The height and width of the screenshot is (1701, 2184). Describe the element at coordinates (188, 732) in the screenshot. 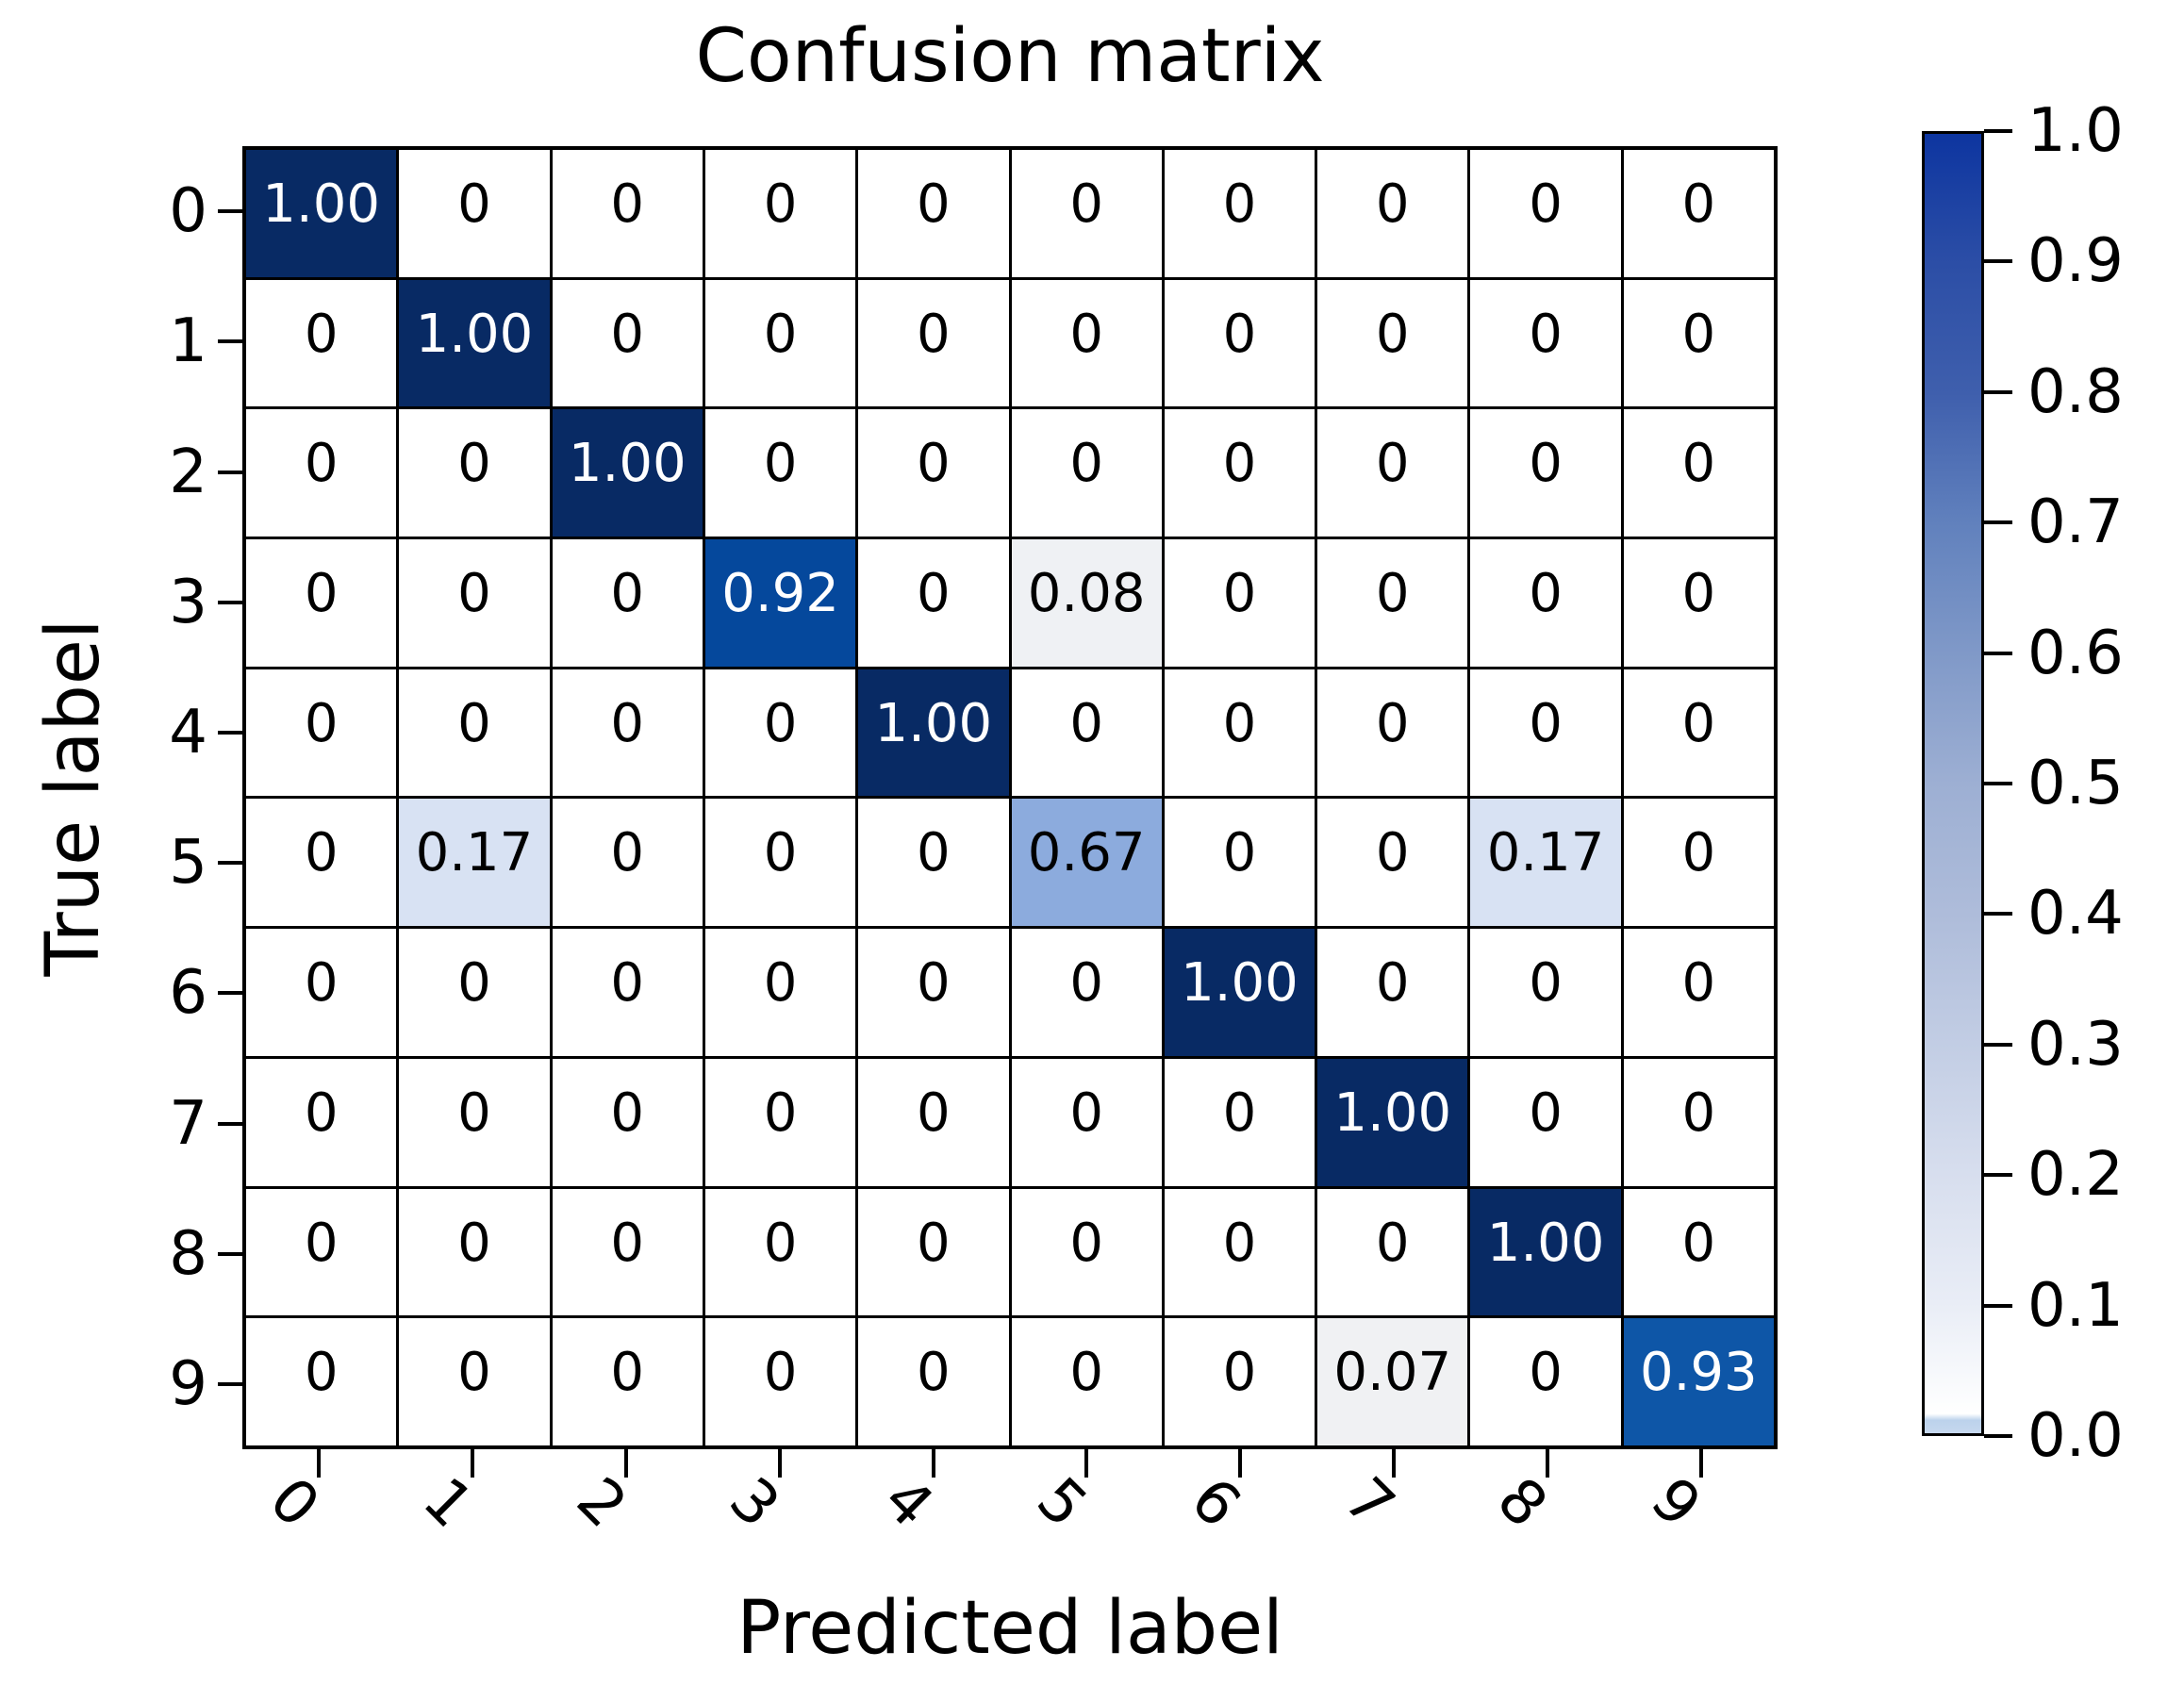

I see `y-tick-label: 4` at that location.